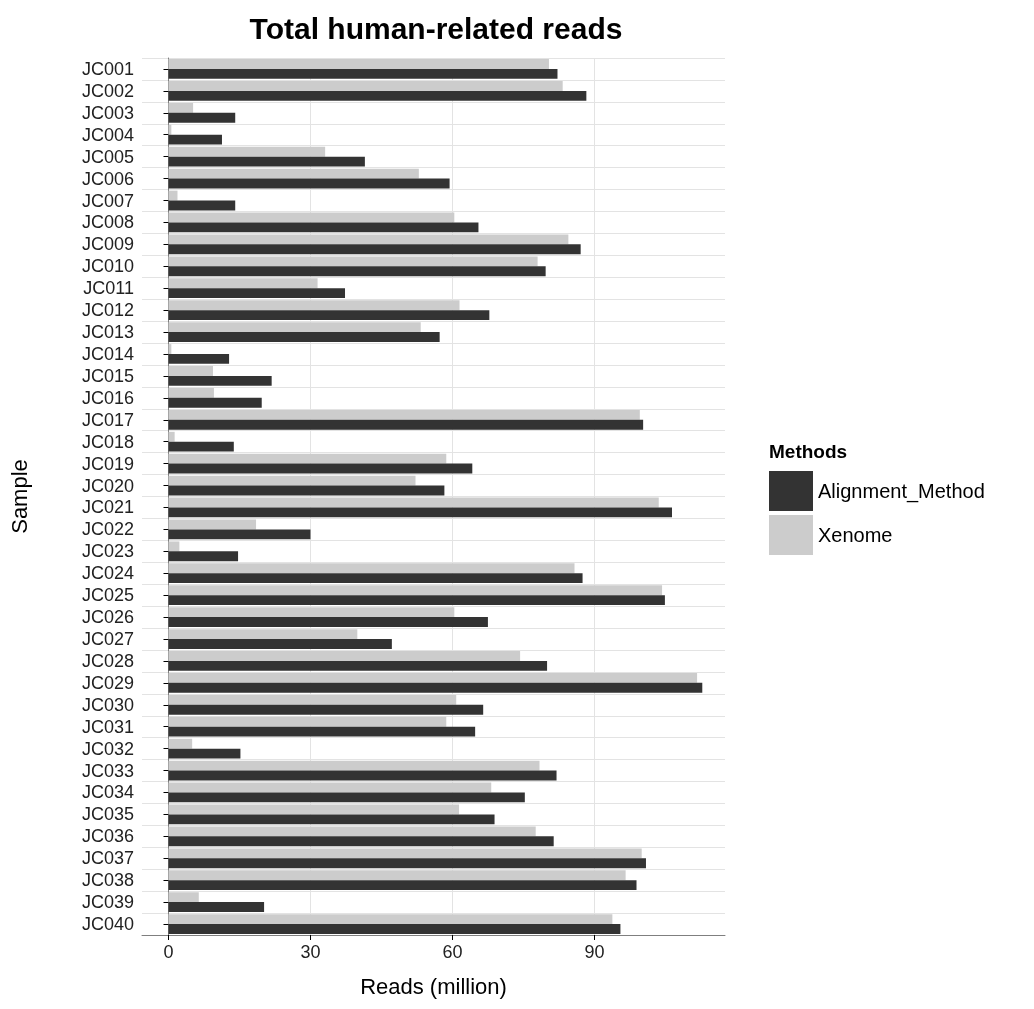 This screenshot has width=1034, height=1009. What do you see at coordinates (107, 682) in the screenshot?
I see `y-tick-label: JC029` at bounding box center [107, 682].